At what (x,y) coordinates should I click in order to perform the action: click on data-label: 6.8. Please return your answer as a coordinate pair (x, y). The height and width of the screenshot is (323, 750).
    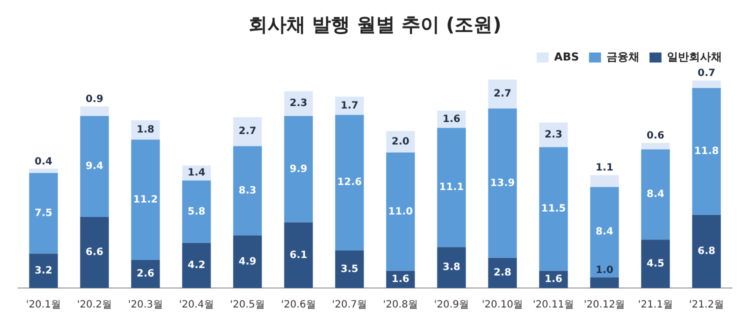
    Looking at the image, I should click on (707, 252).